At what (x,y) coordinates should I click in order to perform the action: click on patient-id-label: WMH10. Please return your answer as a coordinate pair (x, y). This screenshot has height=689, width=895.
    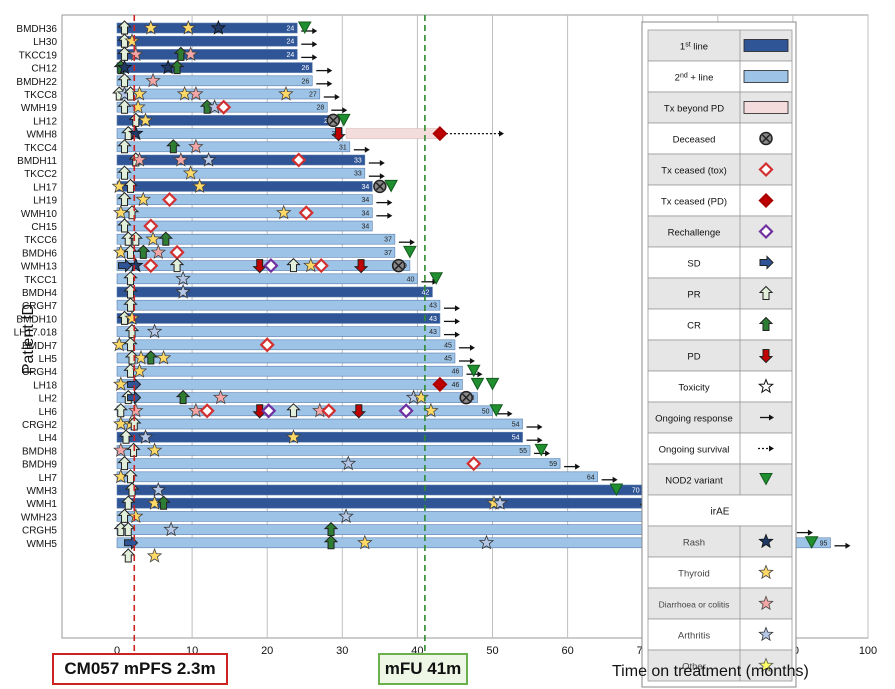
    Looking at the image, I should click on (39, 214).